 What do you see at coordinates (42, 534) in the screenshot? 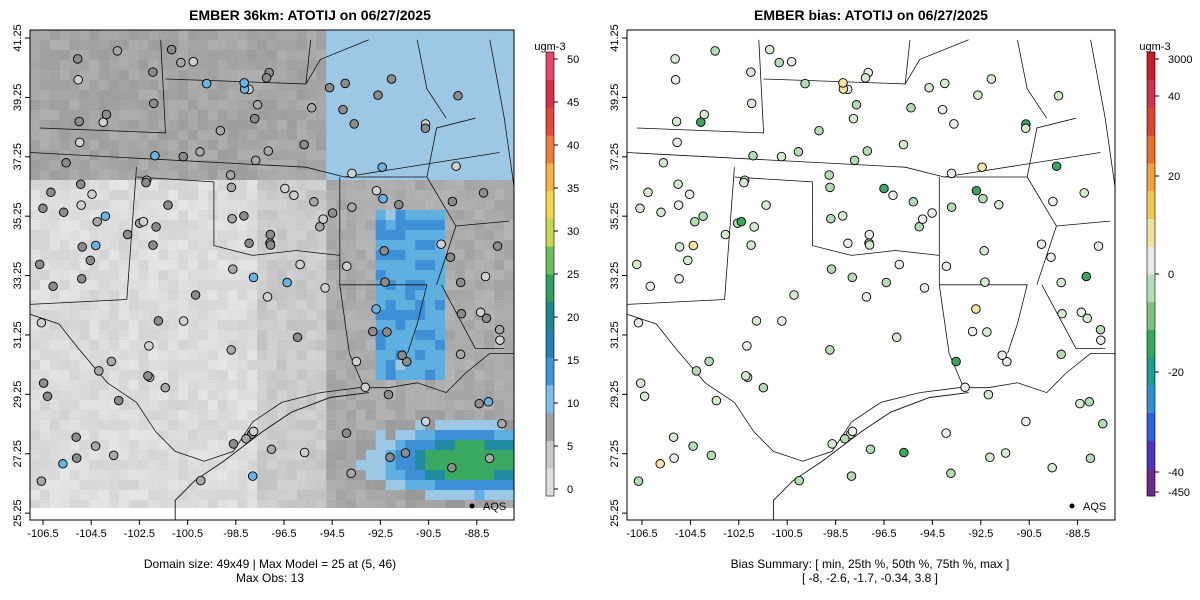
I see `lon-tick-label: -106.5` at bounding box center [42, 534].